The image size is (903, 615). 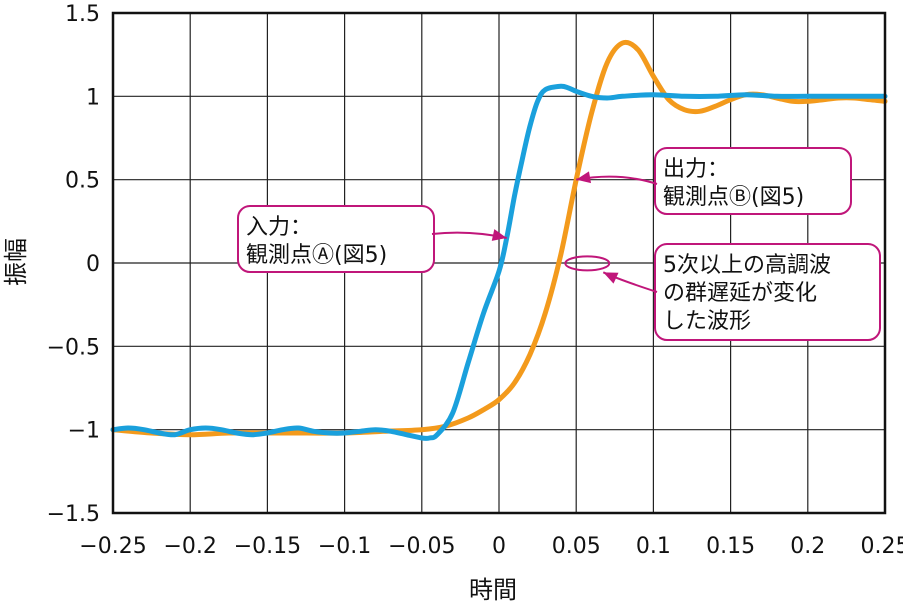 I want to click on y-tick-labels: −1.5 −1 −0.5 0 0.5 1 1.5, so click(x=73, y=264).